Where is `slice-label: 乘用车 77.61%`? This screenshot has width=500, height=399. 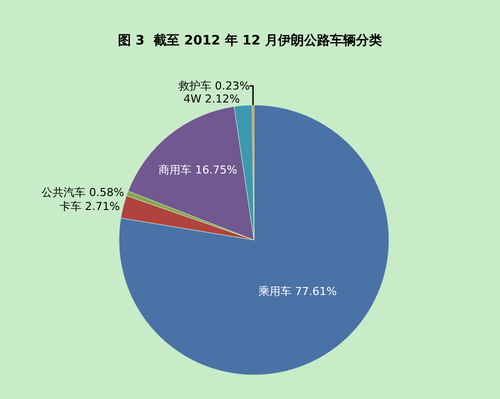 slice-label: 乘用车 77.61% is located at coordinates (297, 291).